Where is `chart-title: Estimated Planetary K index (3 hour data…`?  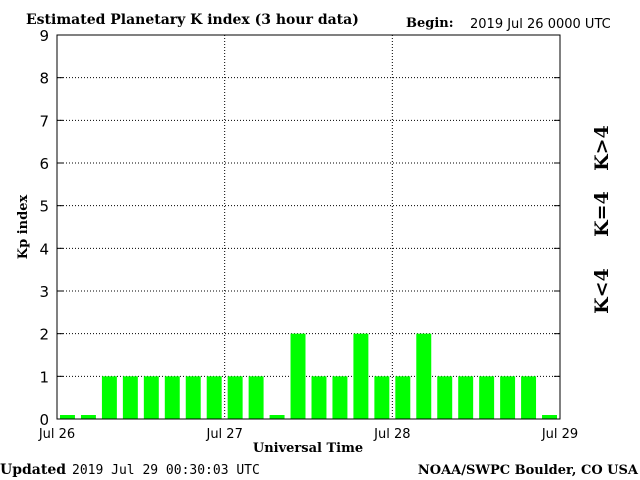
chart-title: Estimated Planetary K index (3 hour data… is located at coordinates (192, 20).